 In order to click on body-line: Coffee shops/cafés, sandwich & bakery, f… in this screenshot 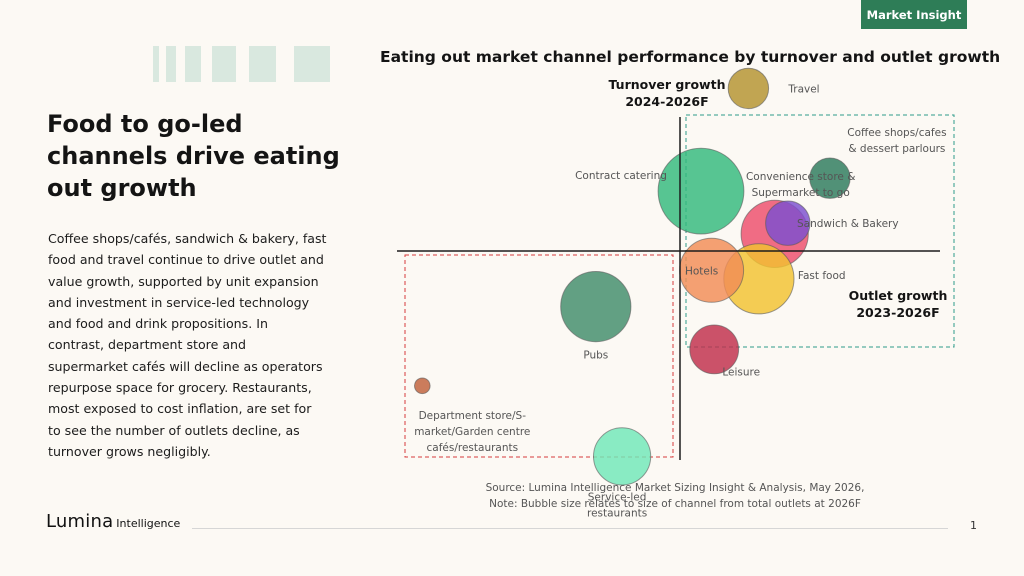, I will do `click(187, 238)`.